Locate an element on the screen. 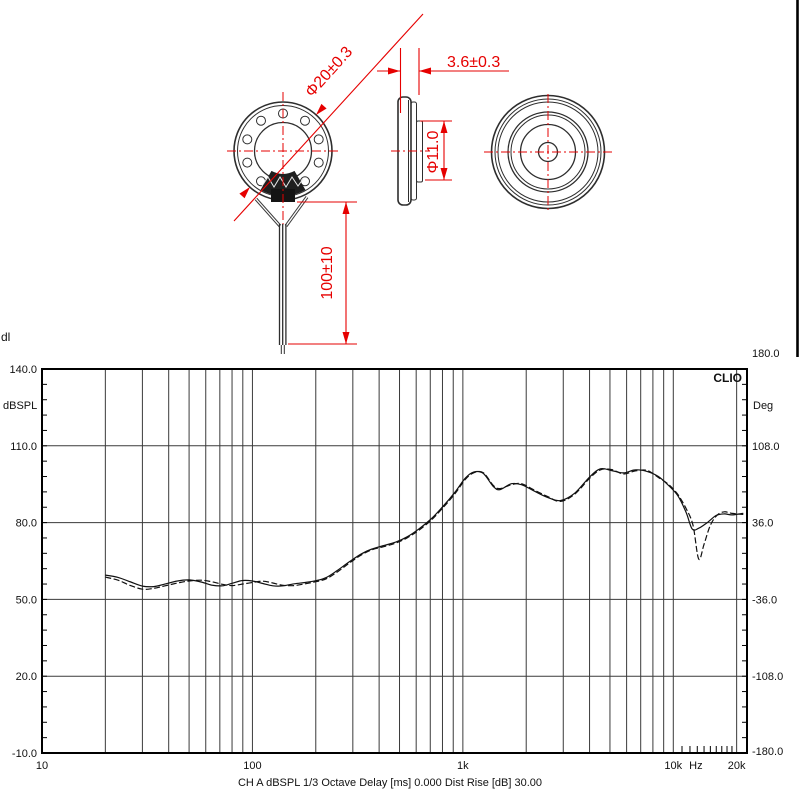 Image resolution: width=800 pixels, height=800 pixels. y-right-tick-label: -36.0 is located at coordinates (764, 600).